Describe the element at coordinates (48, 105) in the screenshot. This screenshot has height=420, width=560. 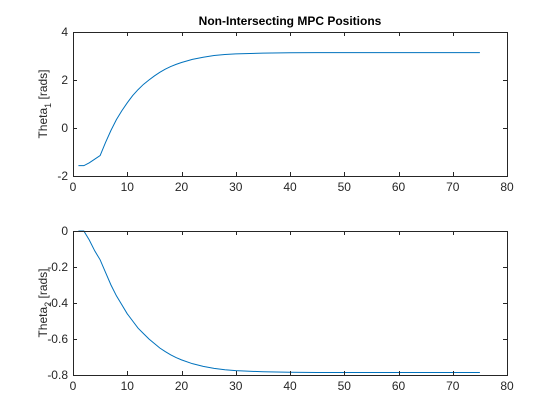
I see `y-axis-label-subscript-1: 1` at that location.